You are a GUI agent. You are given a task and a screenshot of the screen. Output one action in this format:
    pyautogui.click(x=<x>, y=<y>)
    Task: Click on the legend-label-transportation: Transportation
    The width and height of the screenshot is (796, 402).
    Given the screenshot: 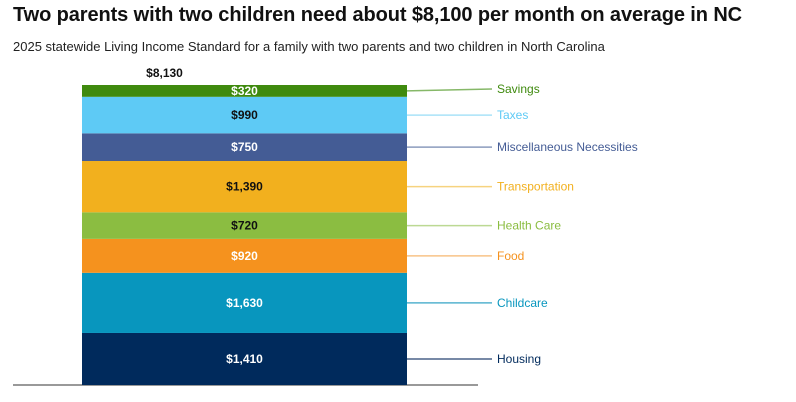 What is the action you would take?
    pyautogui.click(x=535, y=187)
    